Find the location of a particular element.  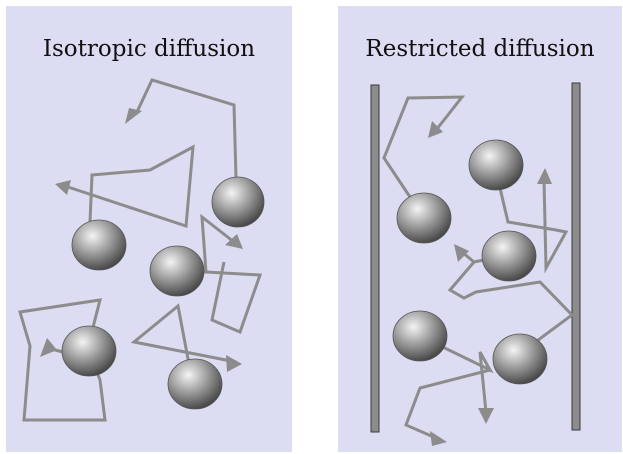

restricted-title: Restricted diffusion is located at coordinates (480, 49).